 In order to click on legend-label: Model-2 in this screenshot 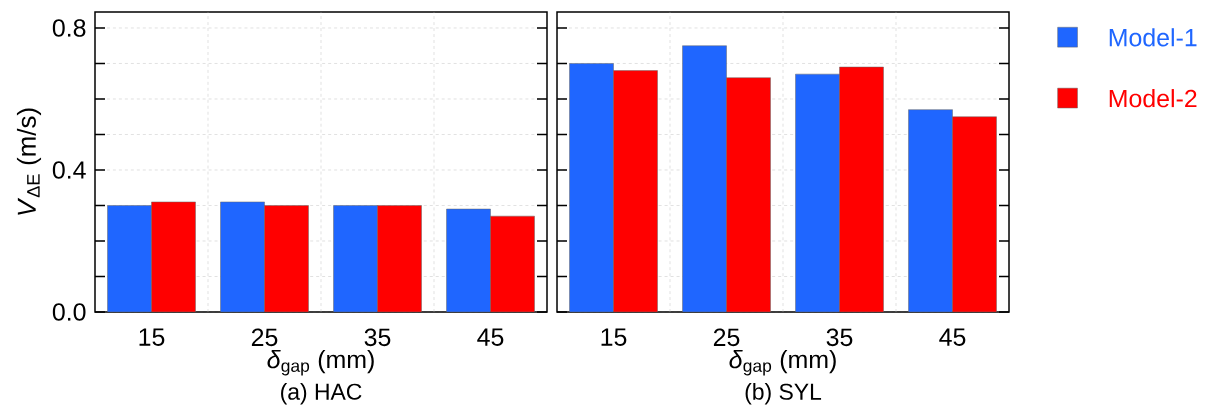, I will do `click(1153, 98)`.